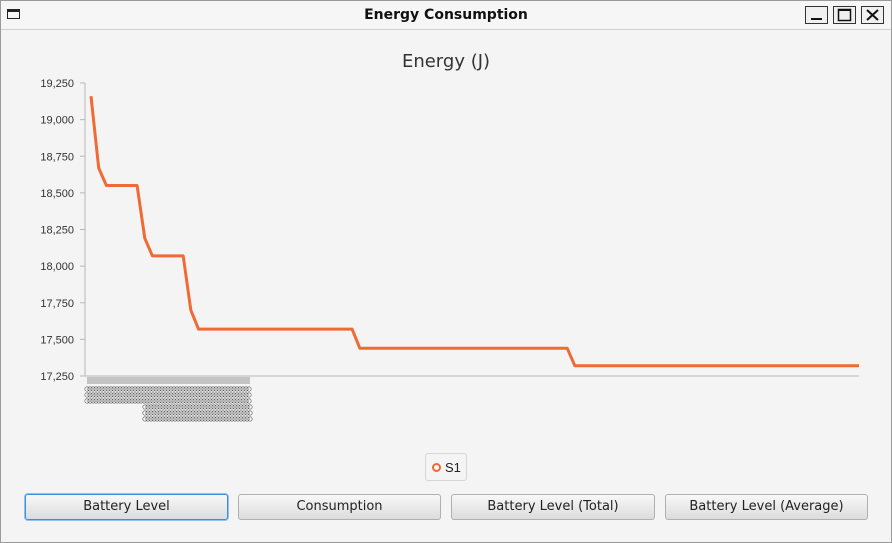  What do you see at coordinates (844, 15) in the screenshot?
I see `maximize-button` at bounding box center [844, 15].